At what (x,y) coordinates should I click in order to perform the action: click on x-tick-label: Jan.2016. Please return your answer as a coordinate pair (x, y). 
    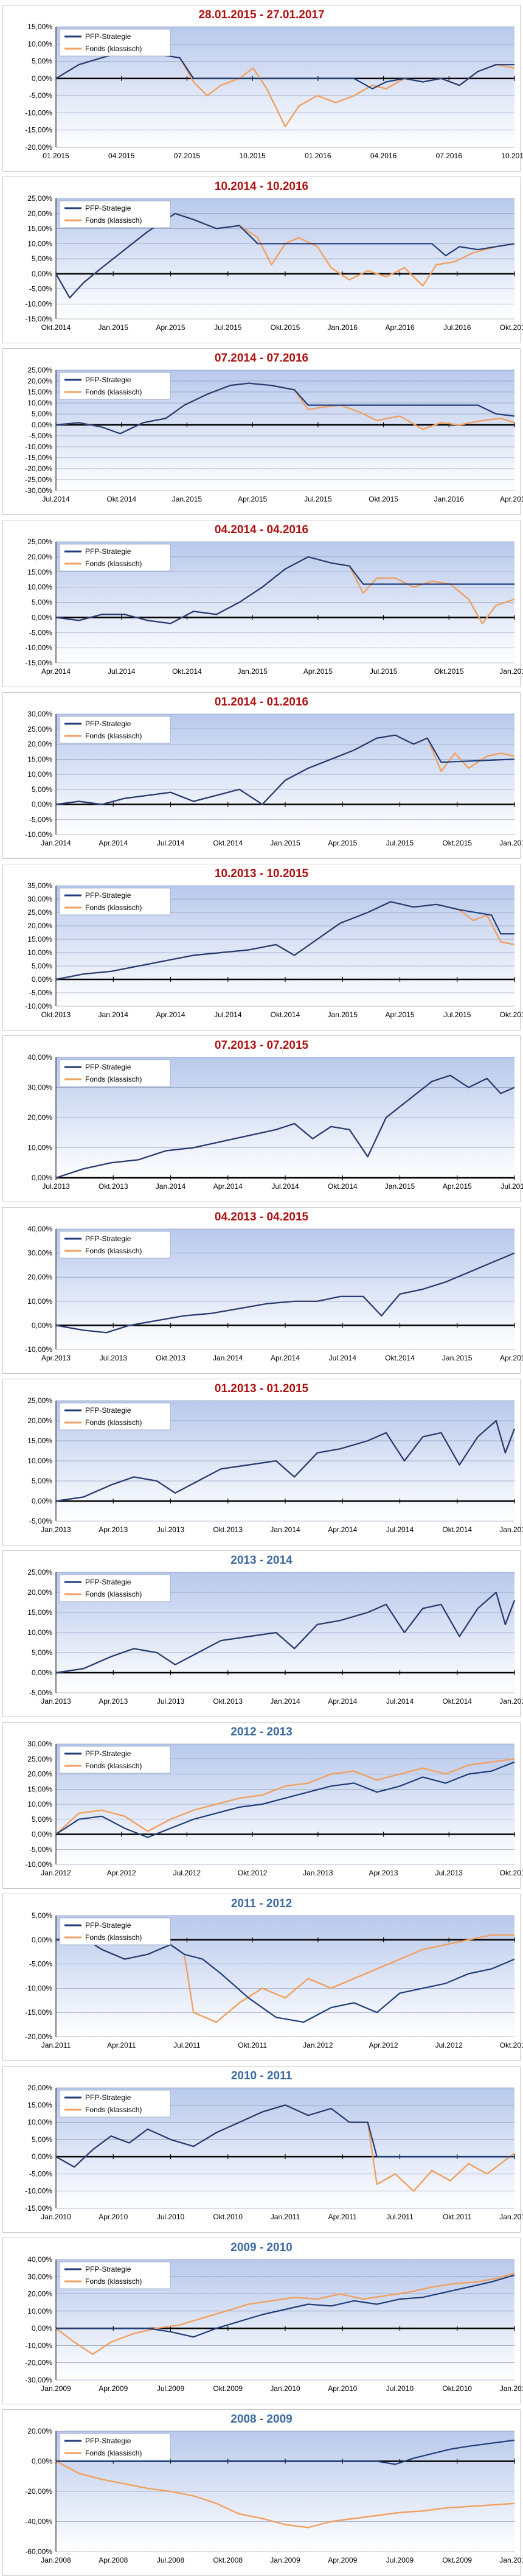
    Looking at the image, I should click on (450, 499).